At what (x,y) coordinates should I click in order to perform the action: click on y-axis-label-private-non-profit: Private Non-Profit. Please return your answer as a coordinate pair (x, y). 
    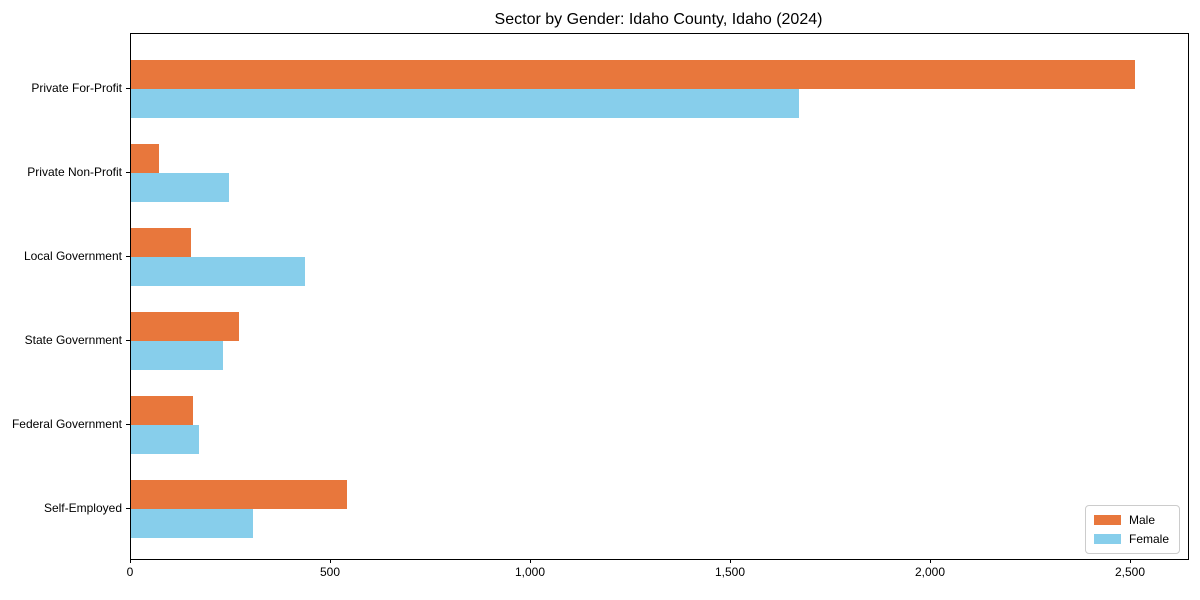
    Looking at the image, I should click on (74, 172).